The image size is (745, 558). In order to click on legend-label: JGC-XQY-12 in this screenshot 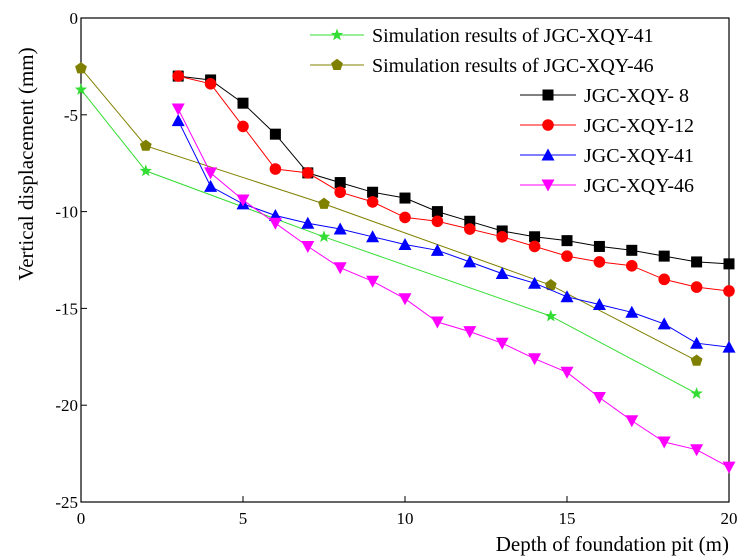, I will do `click(639, 126)`.